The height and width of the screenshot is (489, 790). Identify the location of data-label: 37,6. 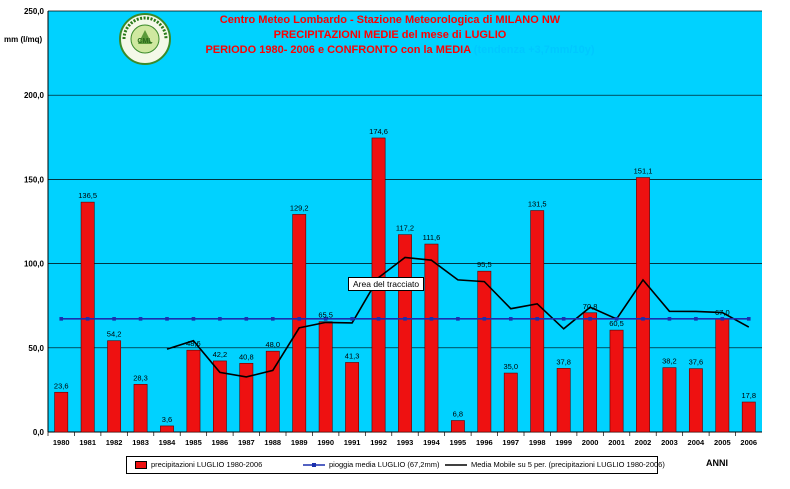
(696, 362).